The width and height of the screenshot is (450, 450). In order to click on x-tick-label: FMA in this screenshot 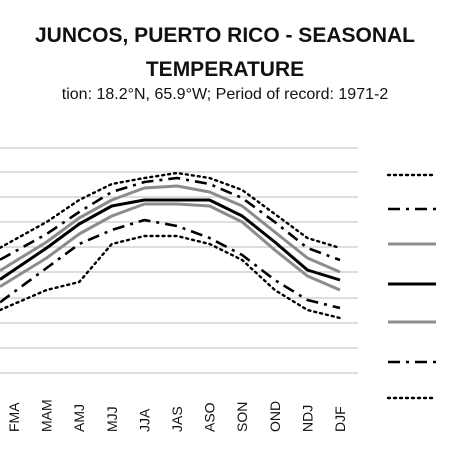, I will do `click(14, 417)`.